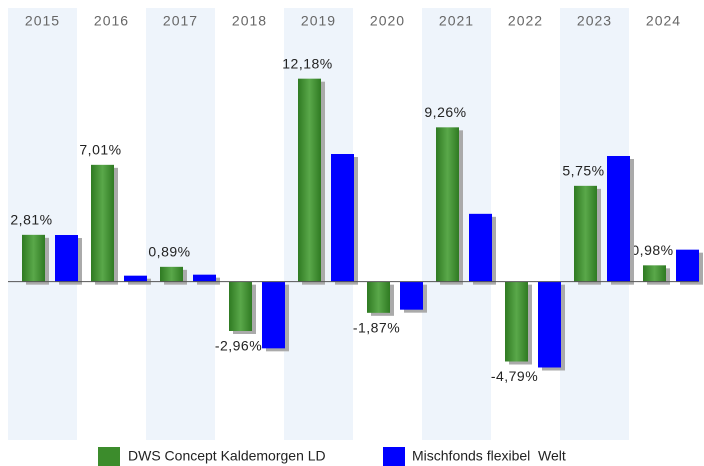 This screenshot has width=704, height=466. I want to click on data-label: 9,26%, so click(445, 112).